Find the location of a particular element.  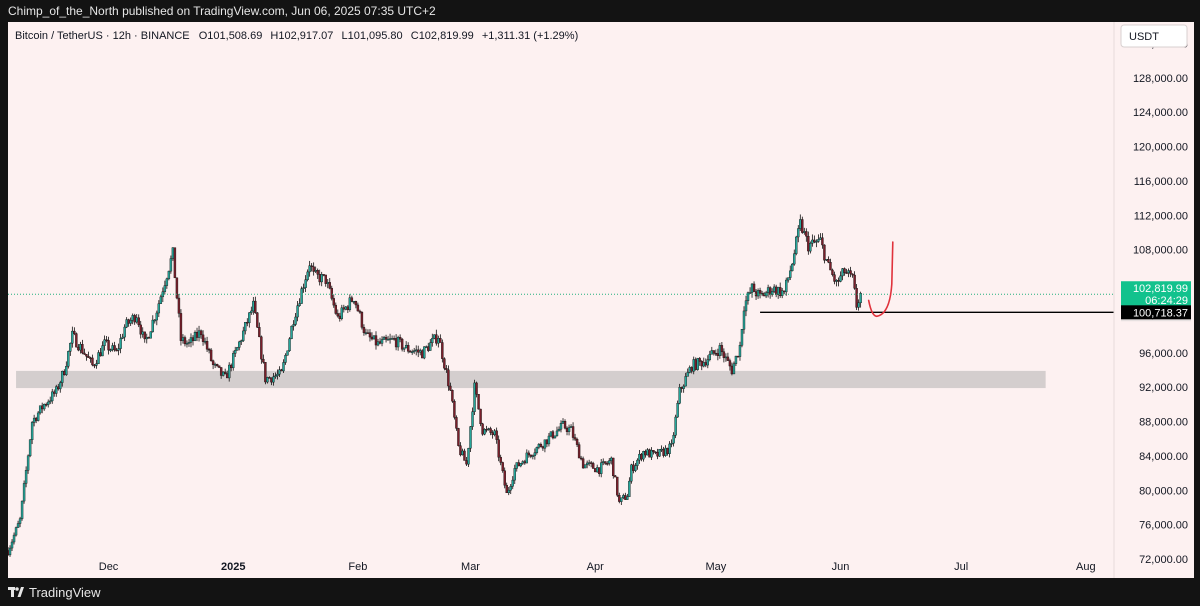

currency-button: USDT is located at coordinates (1154, 36).